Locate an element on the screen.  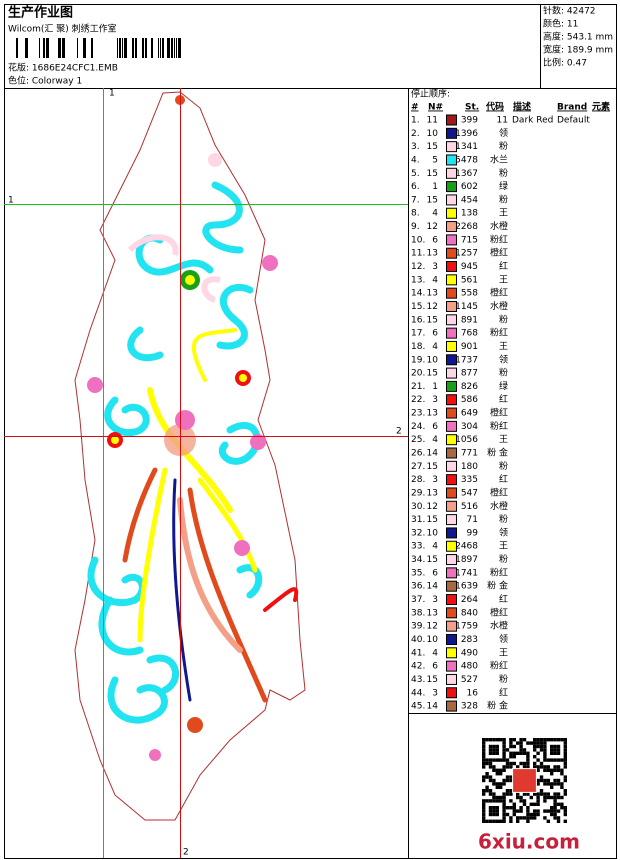
studio: Wilcom(汇 聚) 刺绣工作室 is located at coordinates (62, 29).